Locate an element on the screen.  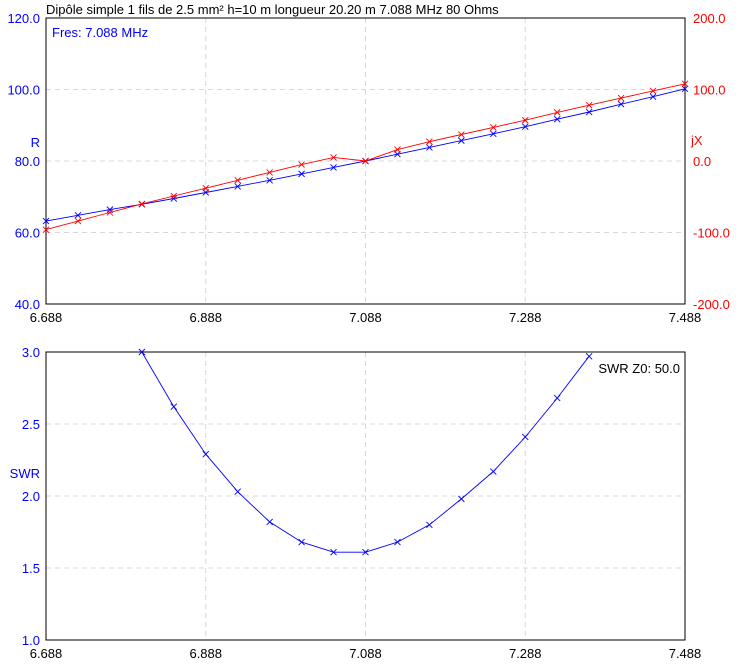
left-y-tick-label: 1.5 is located at coordinates (31, 568).